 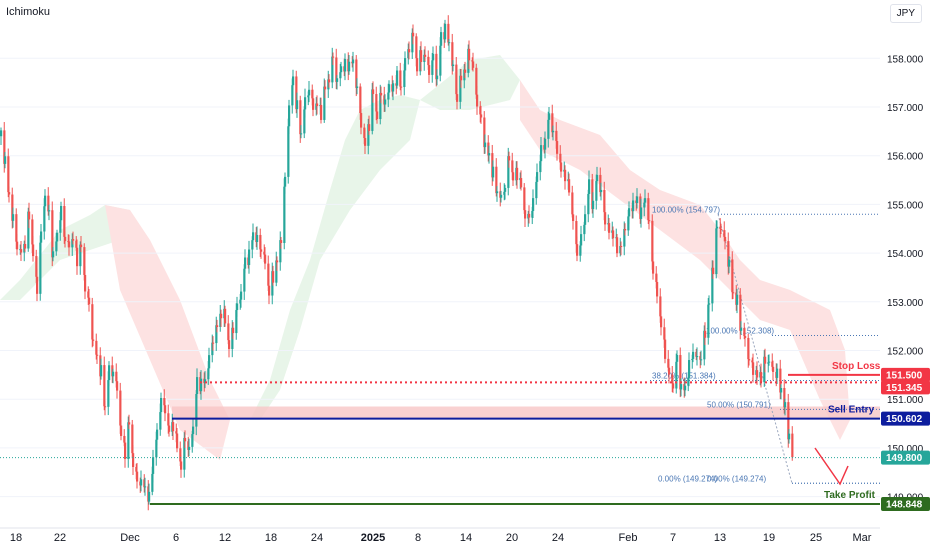 What do you see at coordinates (28, 12) in the screenshot?
I see `indicator-label: Ichimoku` at bounding box center [28, 12].